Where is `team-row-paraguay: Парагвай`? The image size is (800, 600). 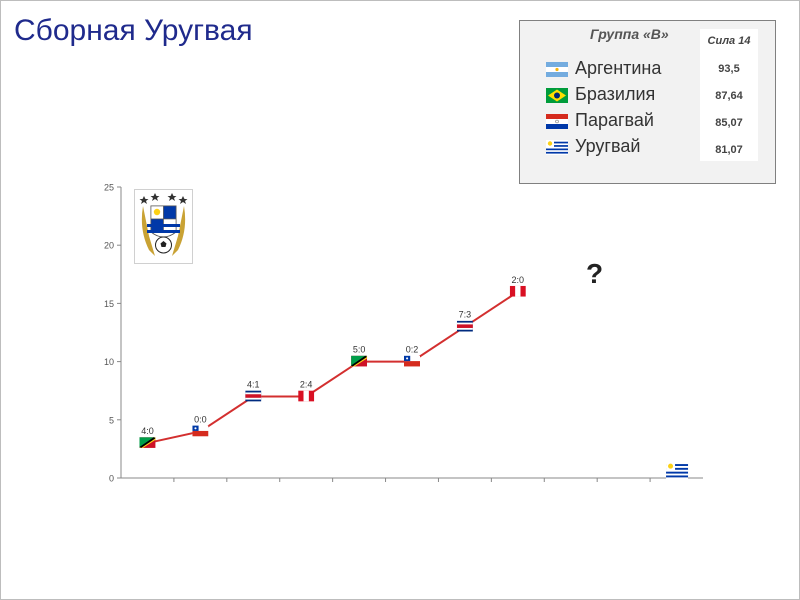
team-row-paraguay: Парагвай is located at coordinates (646, 121).